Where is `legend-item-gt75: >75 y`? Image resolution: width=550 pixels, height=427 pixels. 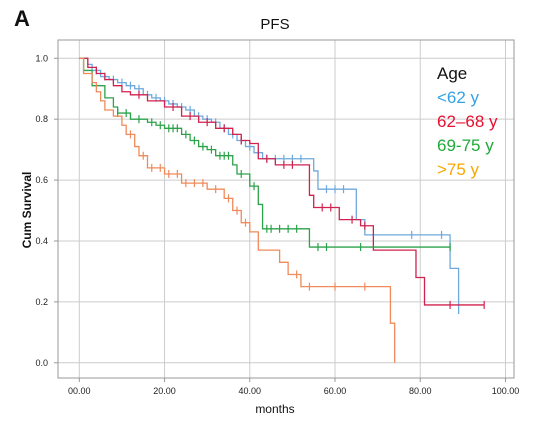 legend-item-gt75: >75 y is located at coordinates (458, 169).